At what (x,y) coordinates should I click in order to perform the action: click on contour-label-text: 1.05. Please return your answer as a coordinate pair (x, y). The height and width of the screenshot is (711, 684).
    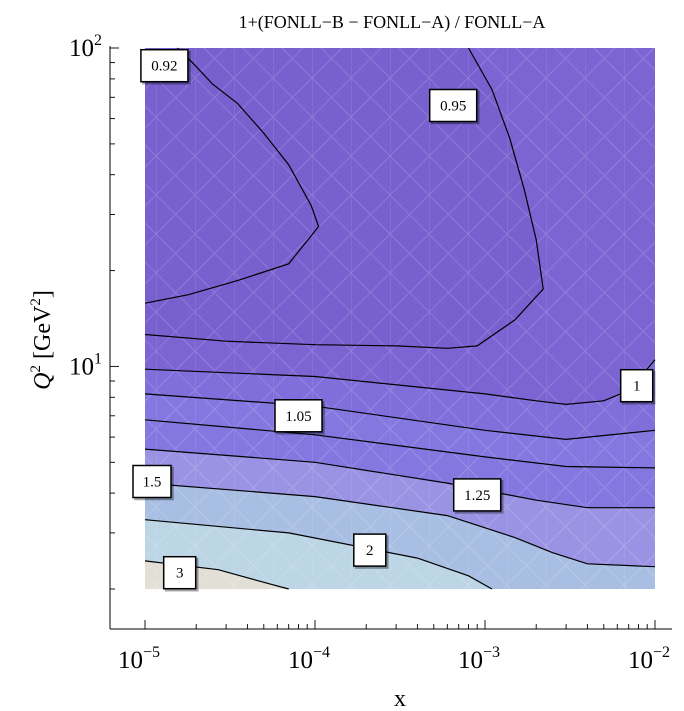
    Looking at the image, I should click on (298, 417).